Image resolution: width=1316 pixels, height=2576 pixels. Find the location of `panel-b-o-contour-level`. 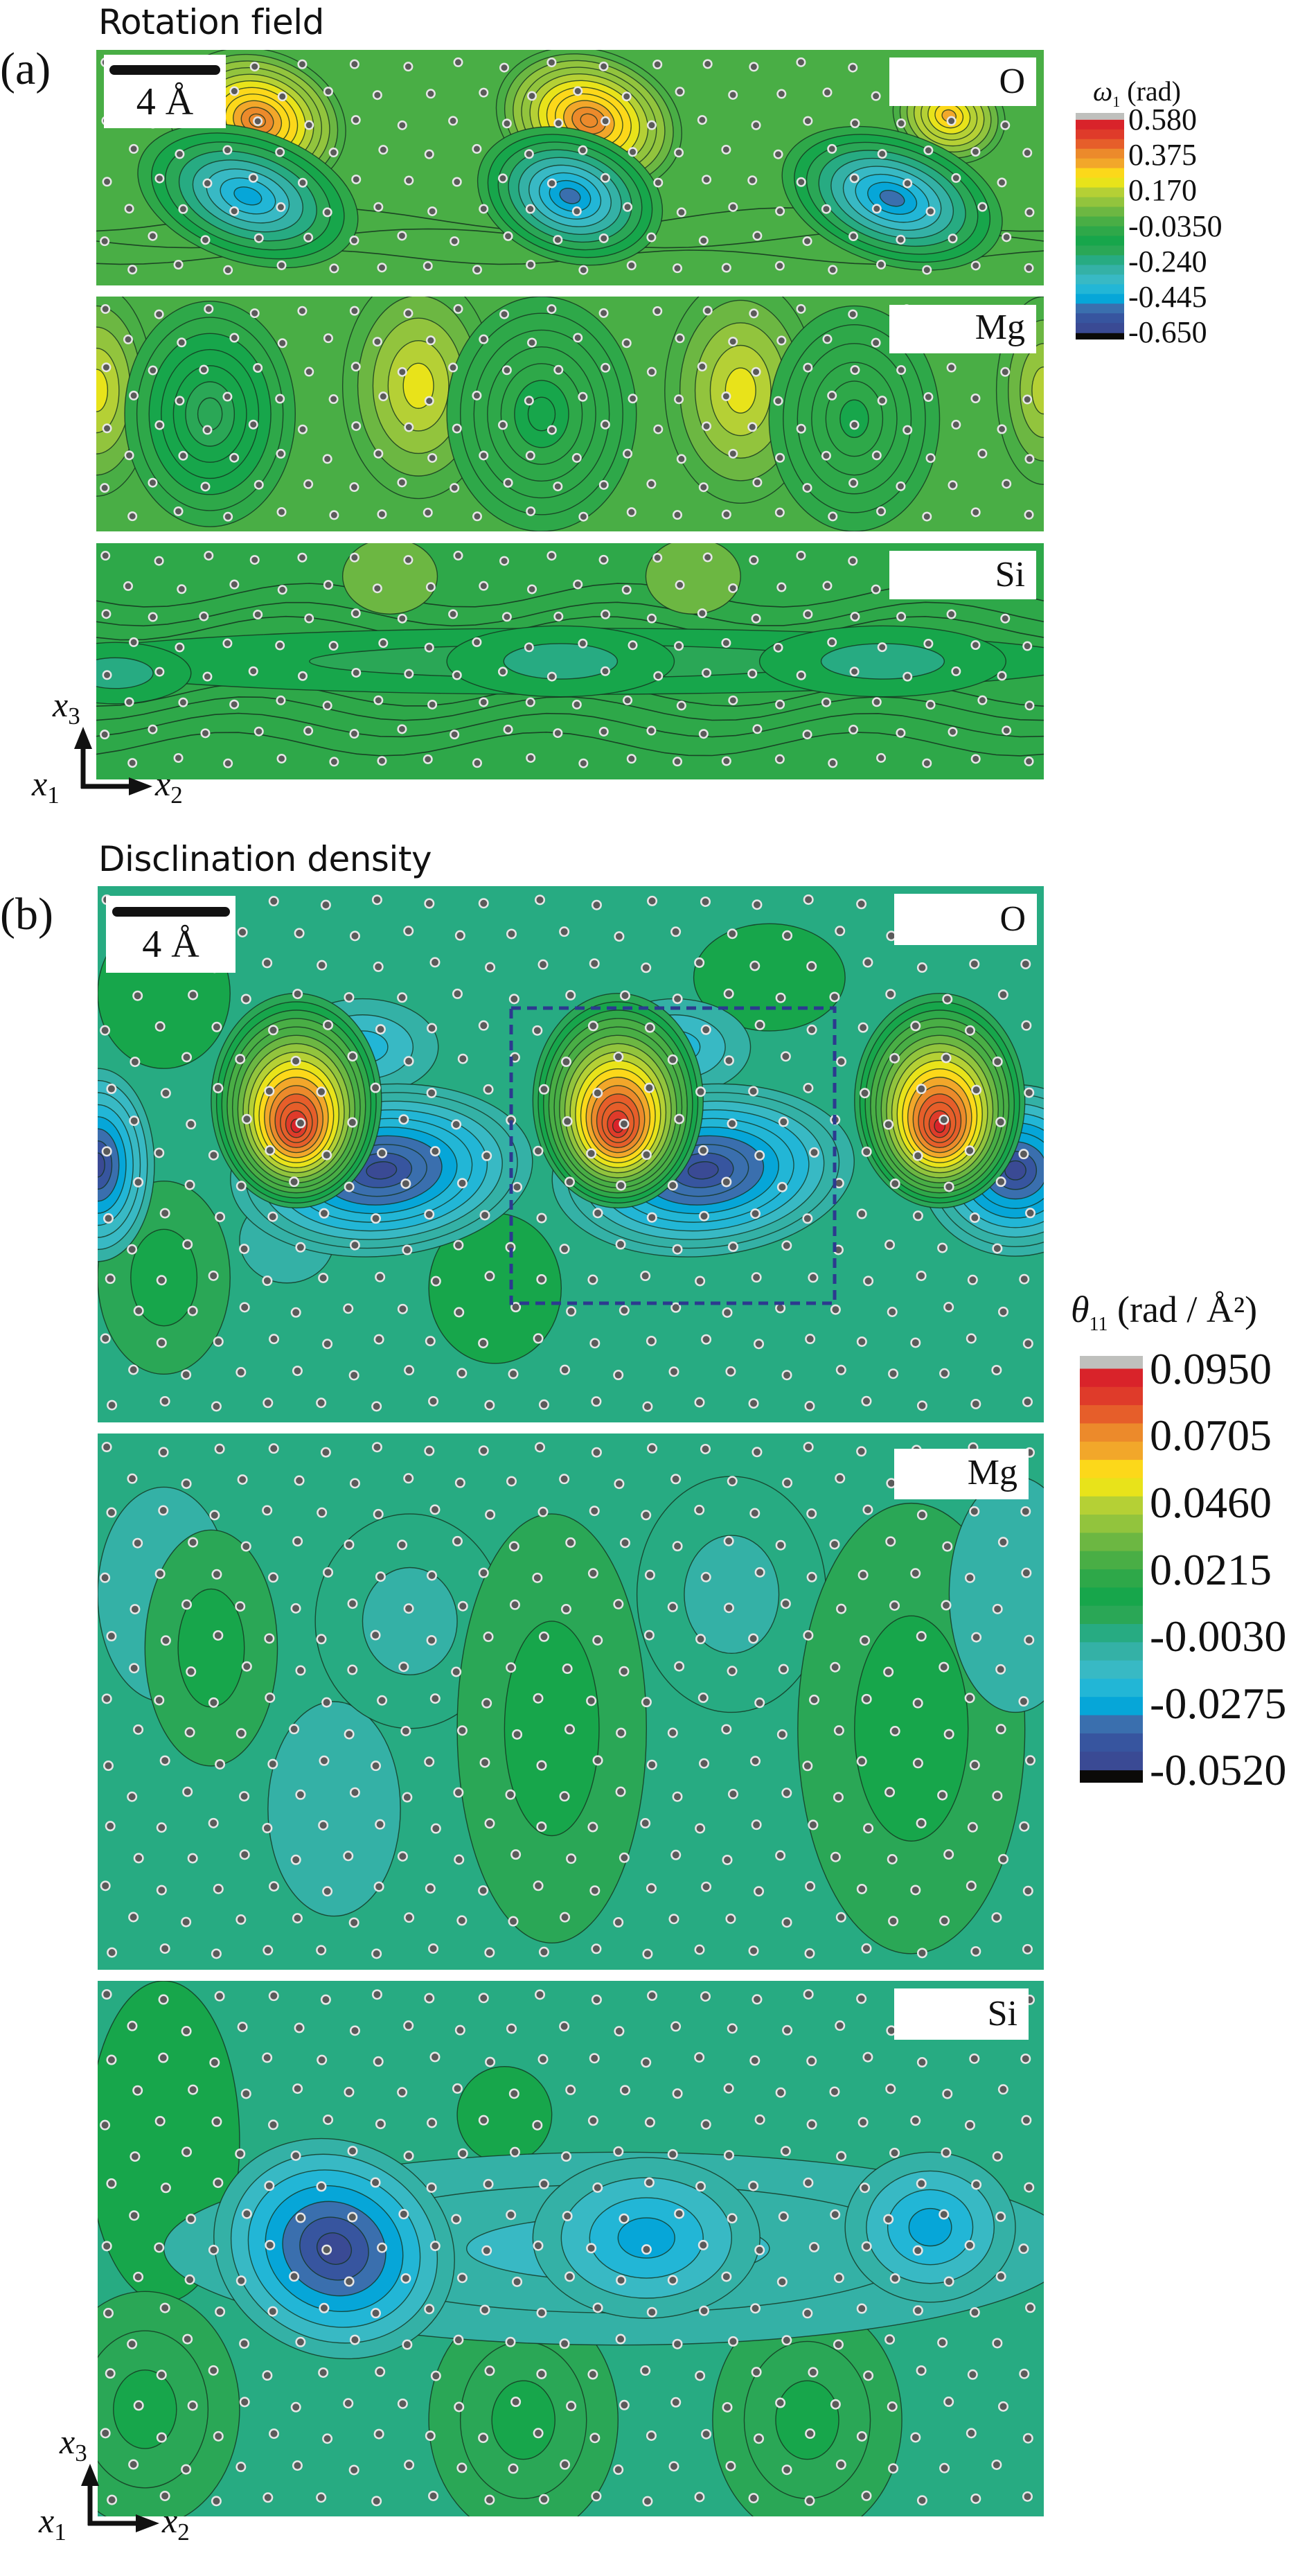

panel-b-o-contour-level is located at coordinates (101, 1165).